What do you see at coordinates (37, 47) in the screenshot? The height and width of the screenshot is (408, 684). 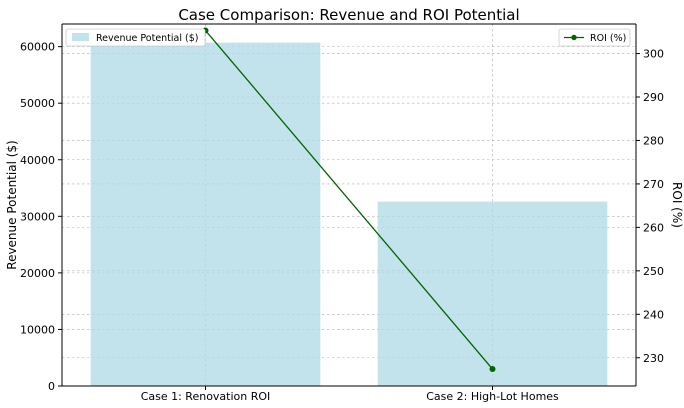 I see `left-tick-label-6: 60000` at bounding box center [37, 47].